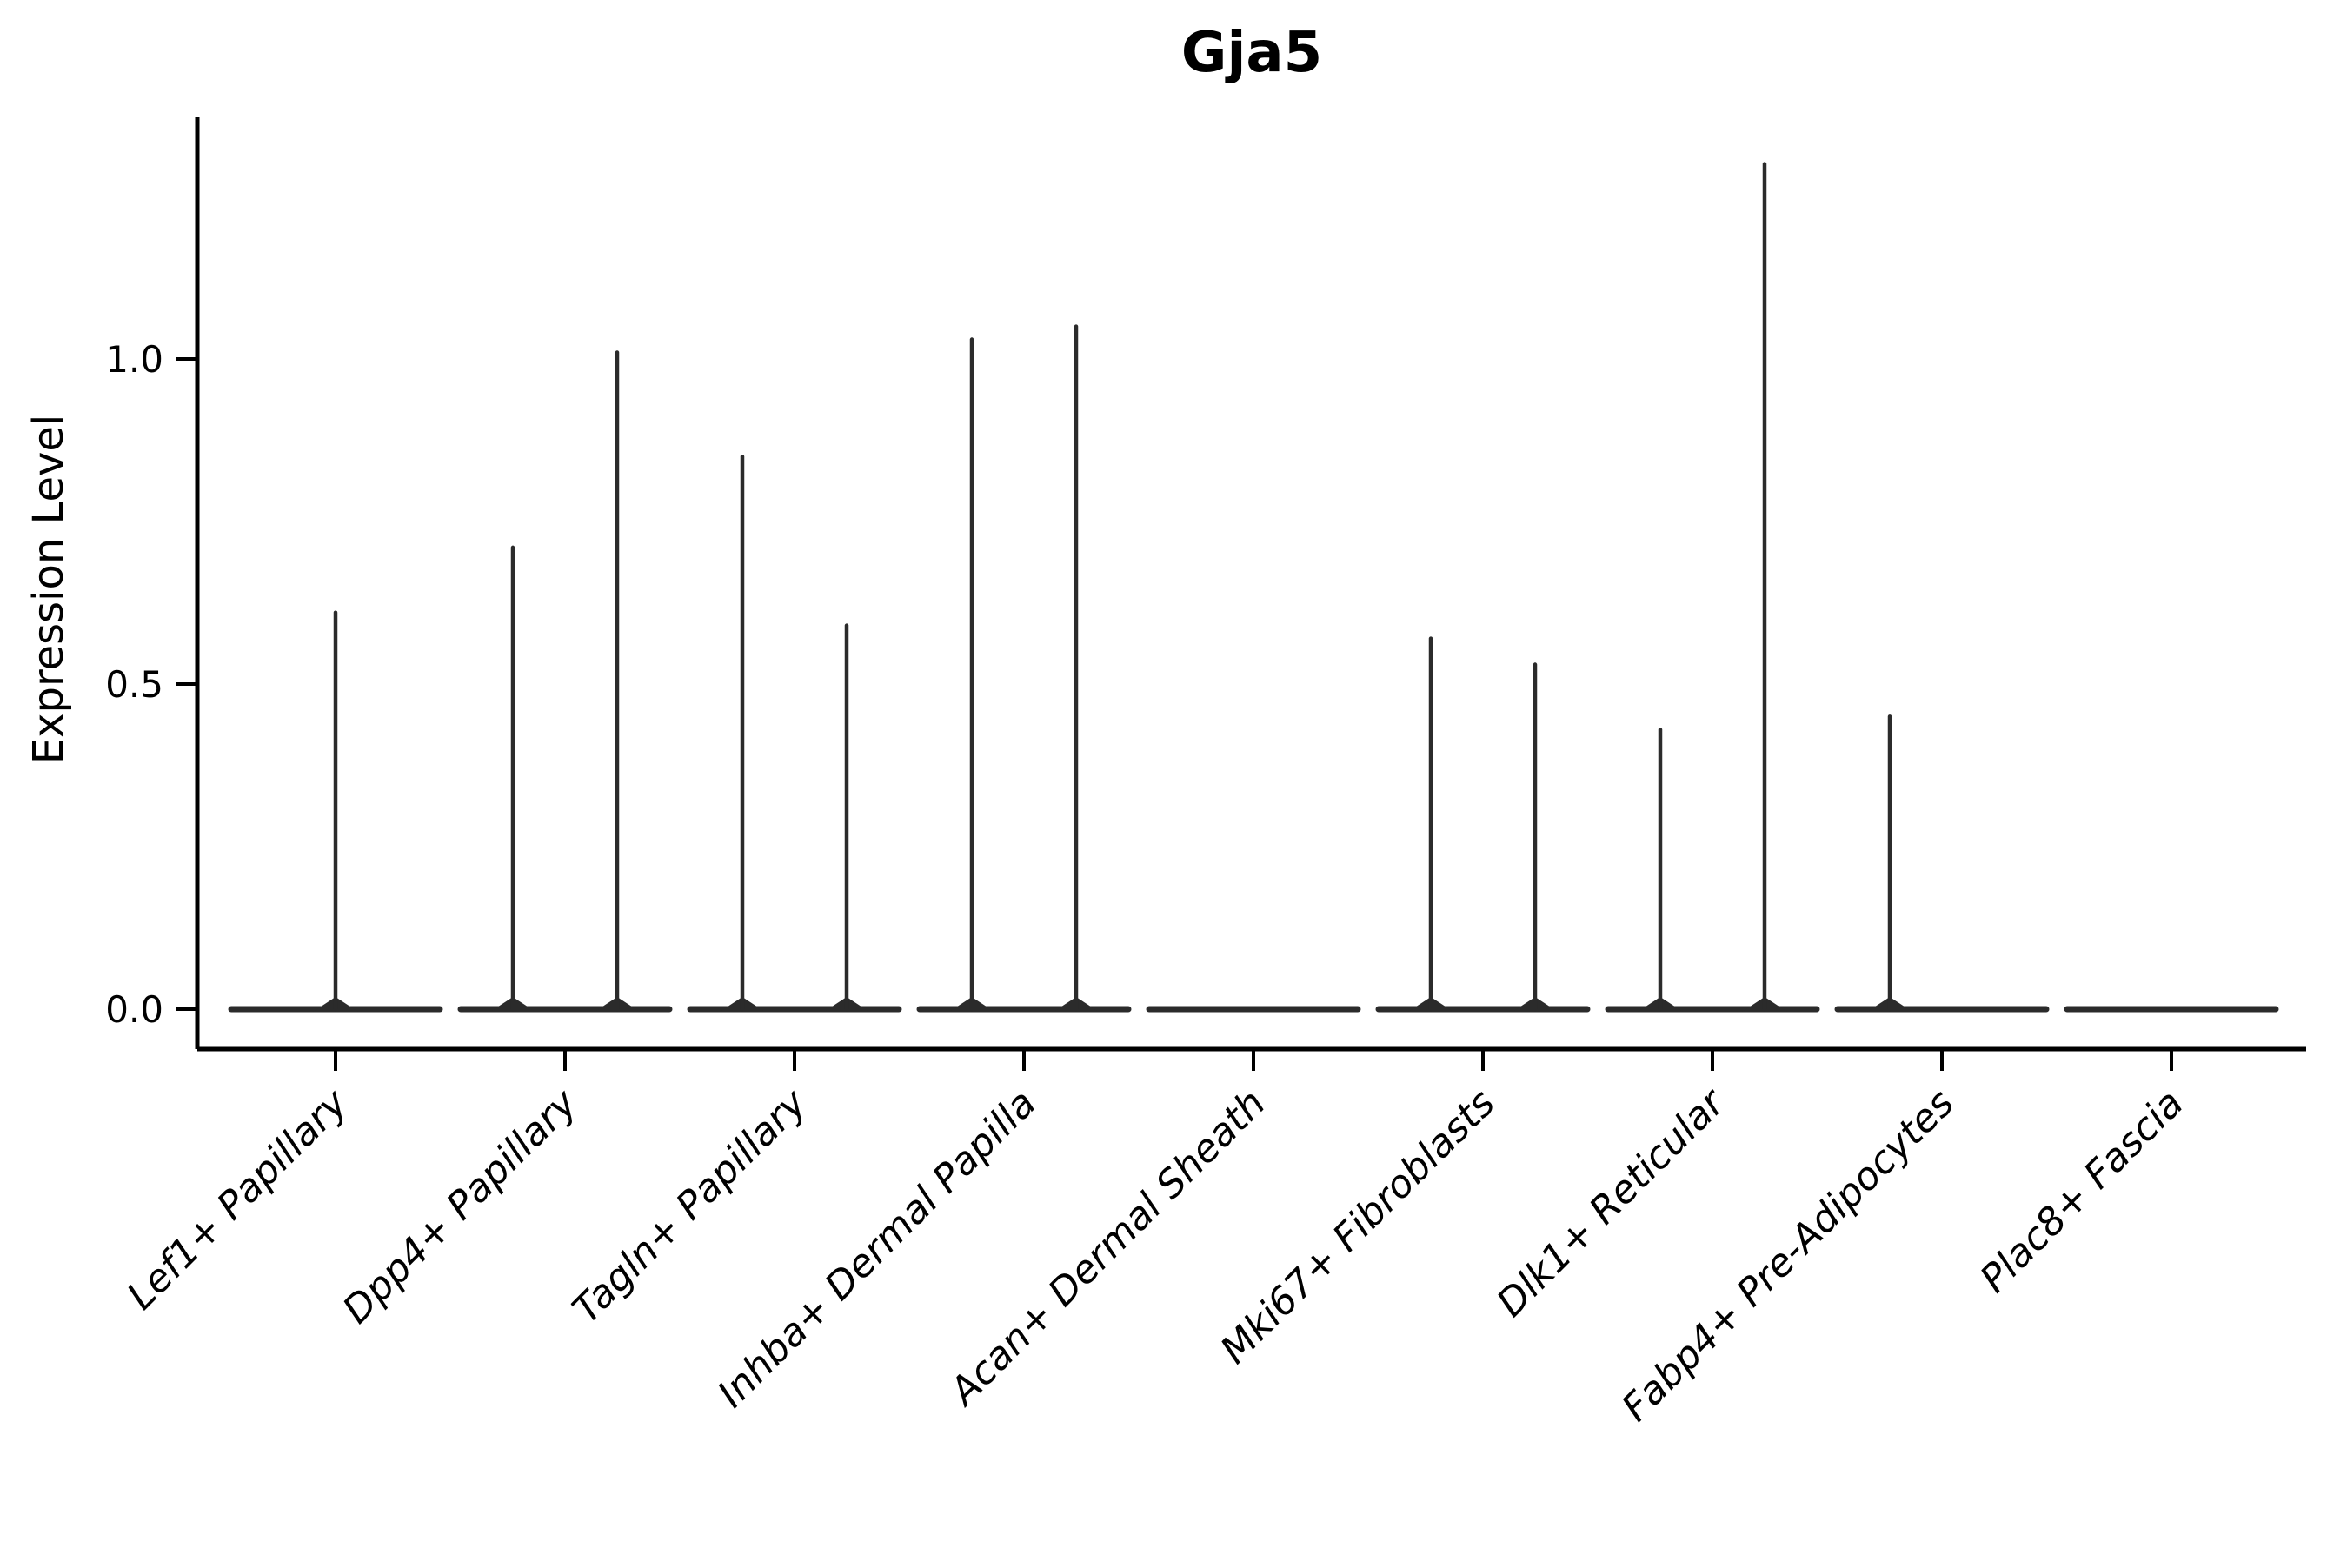 Image resolution: width=2347 pixels, height=1568 pixels. What do you see at coordinates (1252, 53) in the screenshot?
I see `chart-title: Gja5` at bounding box center [1252, 53].